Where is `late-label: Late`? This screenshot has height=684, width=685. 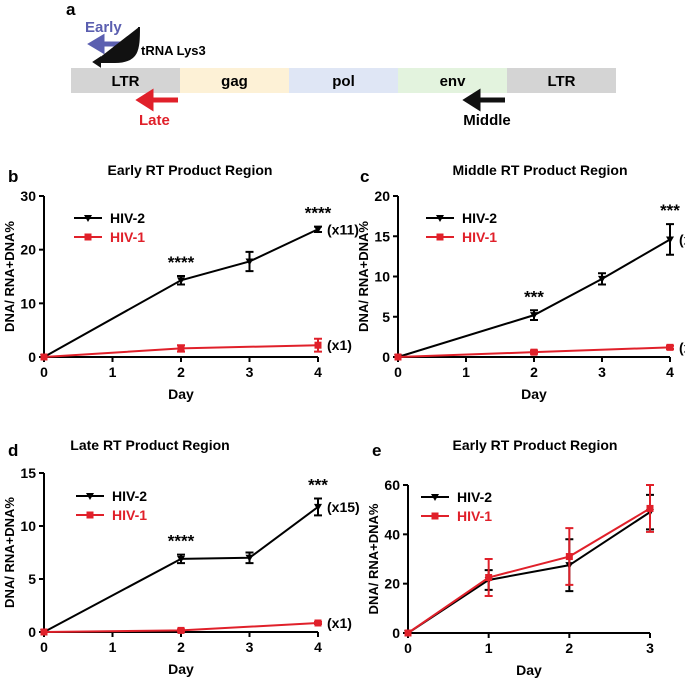 late-label: Late is located at coordinates (154, 120).